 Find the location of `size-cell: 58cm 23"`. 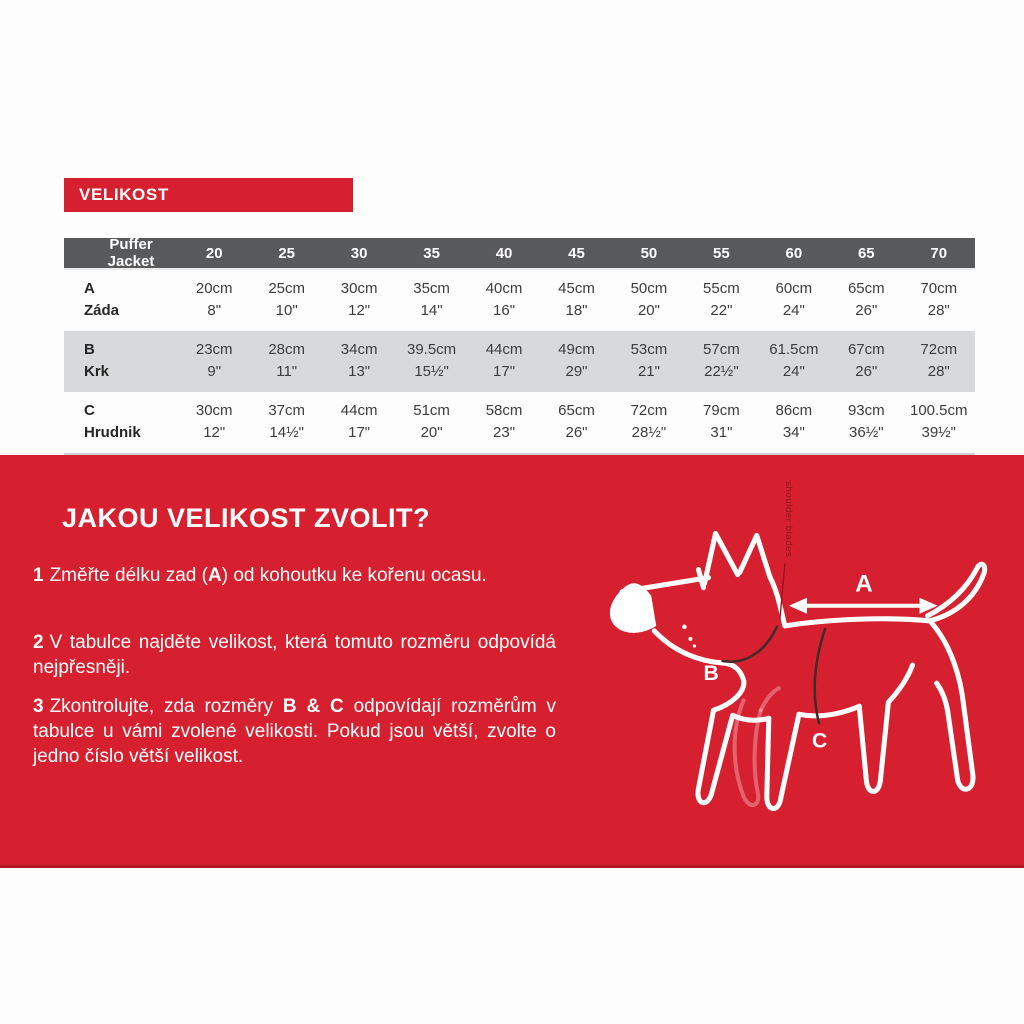

size-cell: 58cm 23" is located at coordinates (504, 421).